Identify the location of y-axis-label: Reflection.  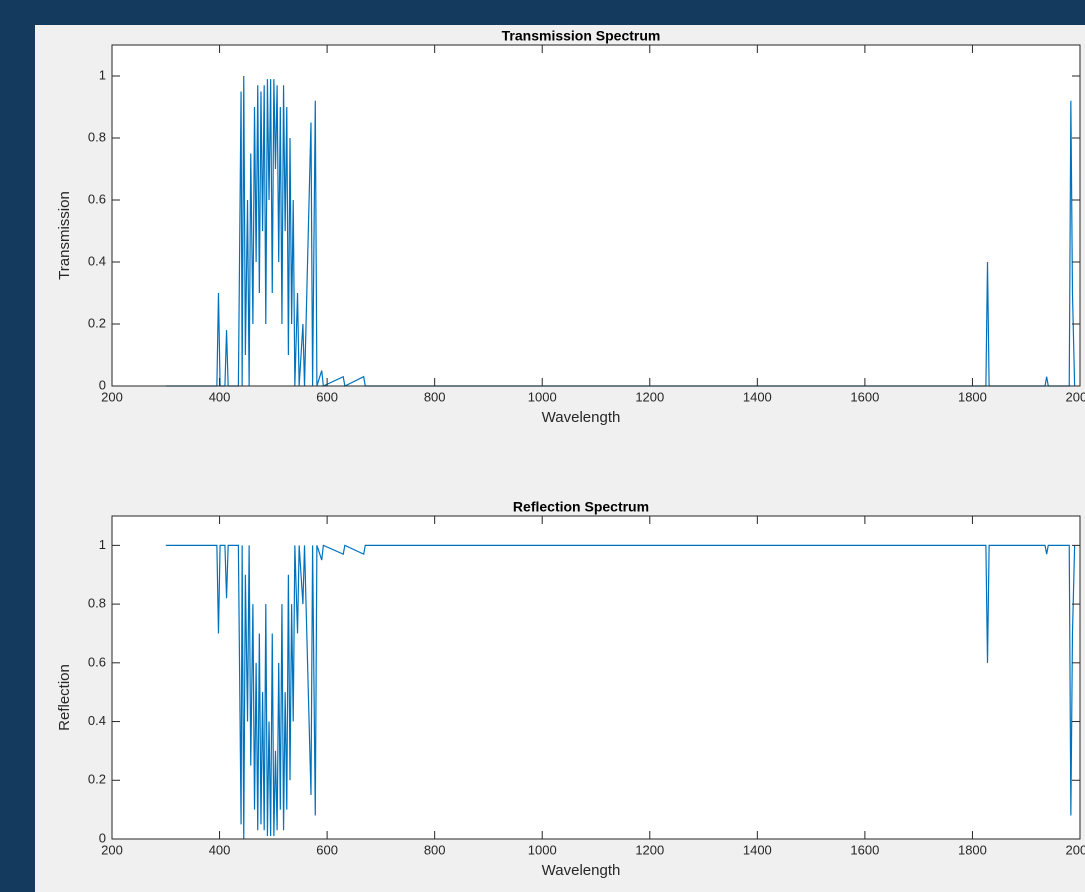
(64, 697).